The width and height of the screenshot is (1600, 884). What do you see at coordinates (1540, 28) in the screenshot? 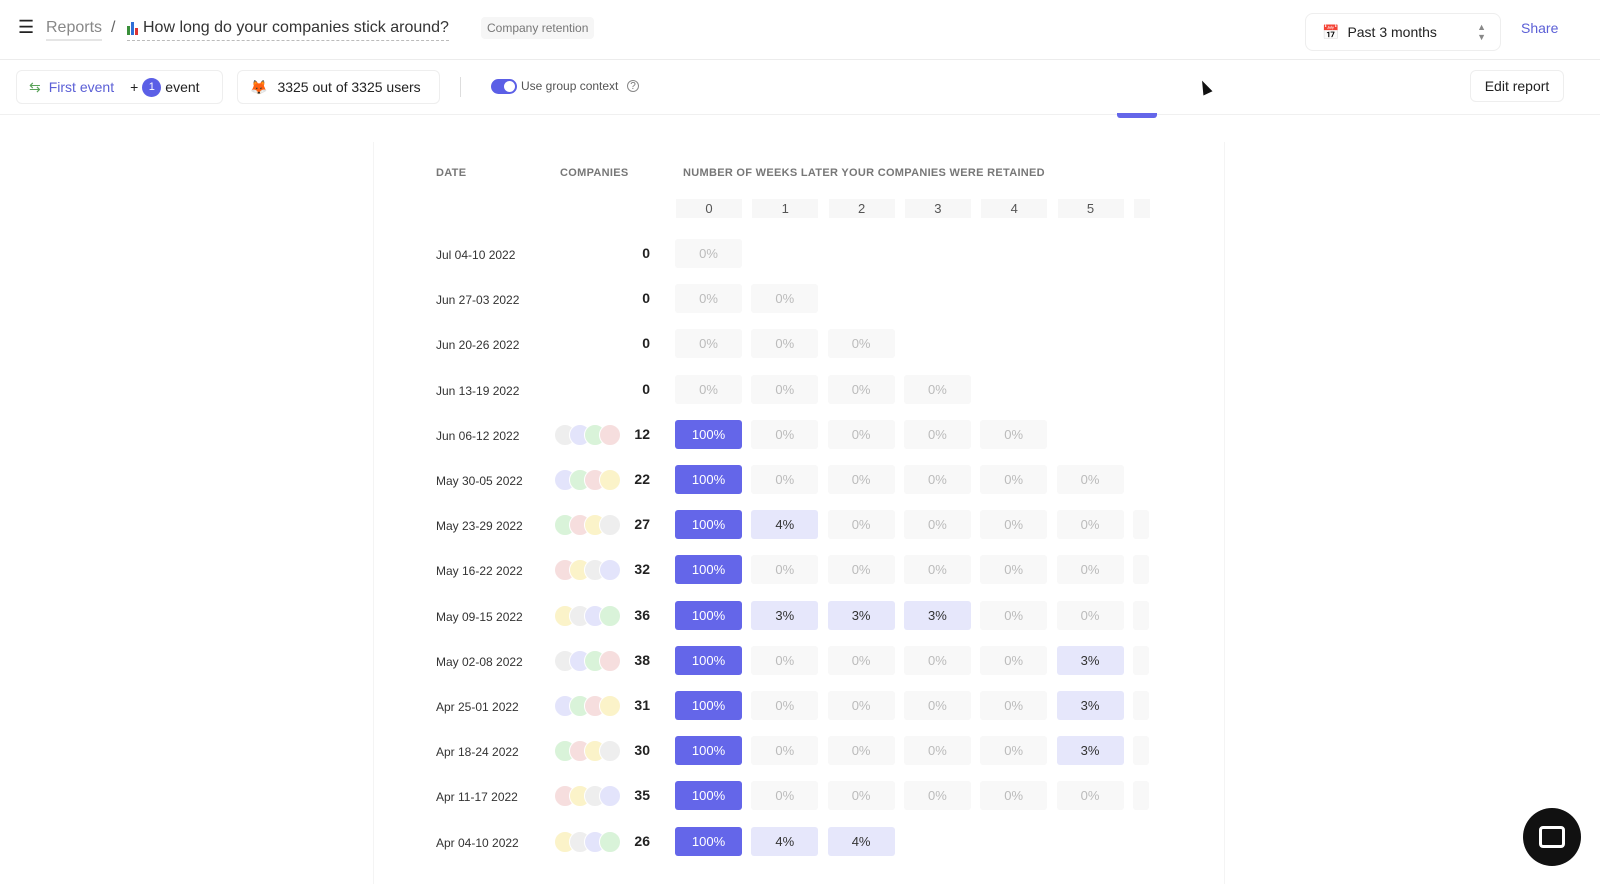
I see `share-button: Share` at bounding box center [1540, 28].